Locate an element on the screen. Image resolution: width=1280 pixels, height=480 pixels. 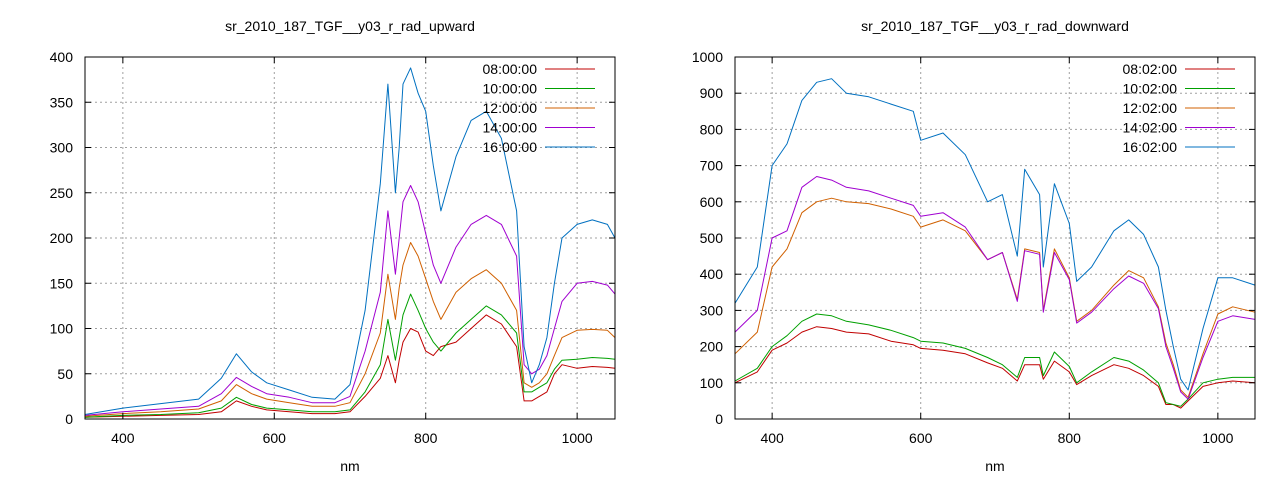
legend-label: 12:02:00 is located at coordinates (1150, 108).